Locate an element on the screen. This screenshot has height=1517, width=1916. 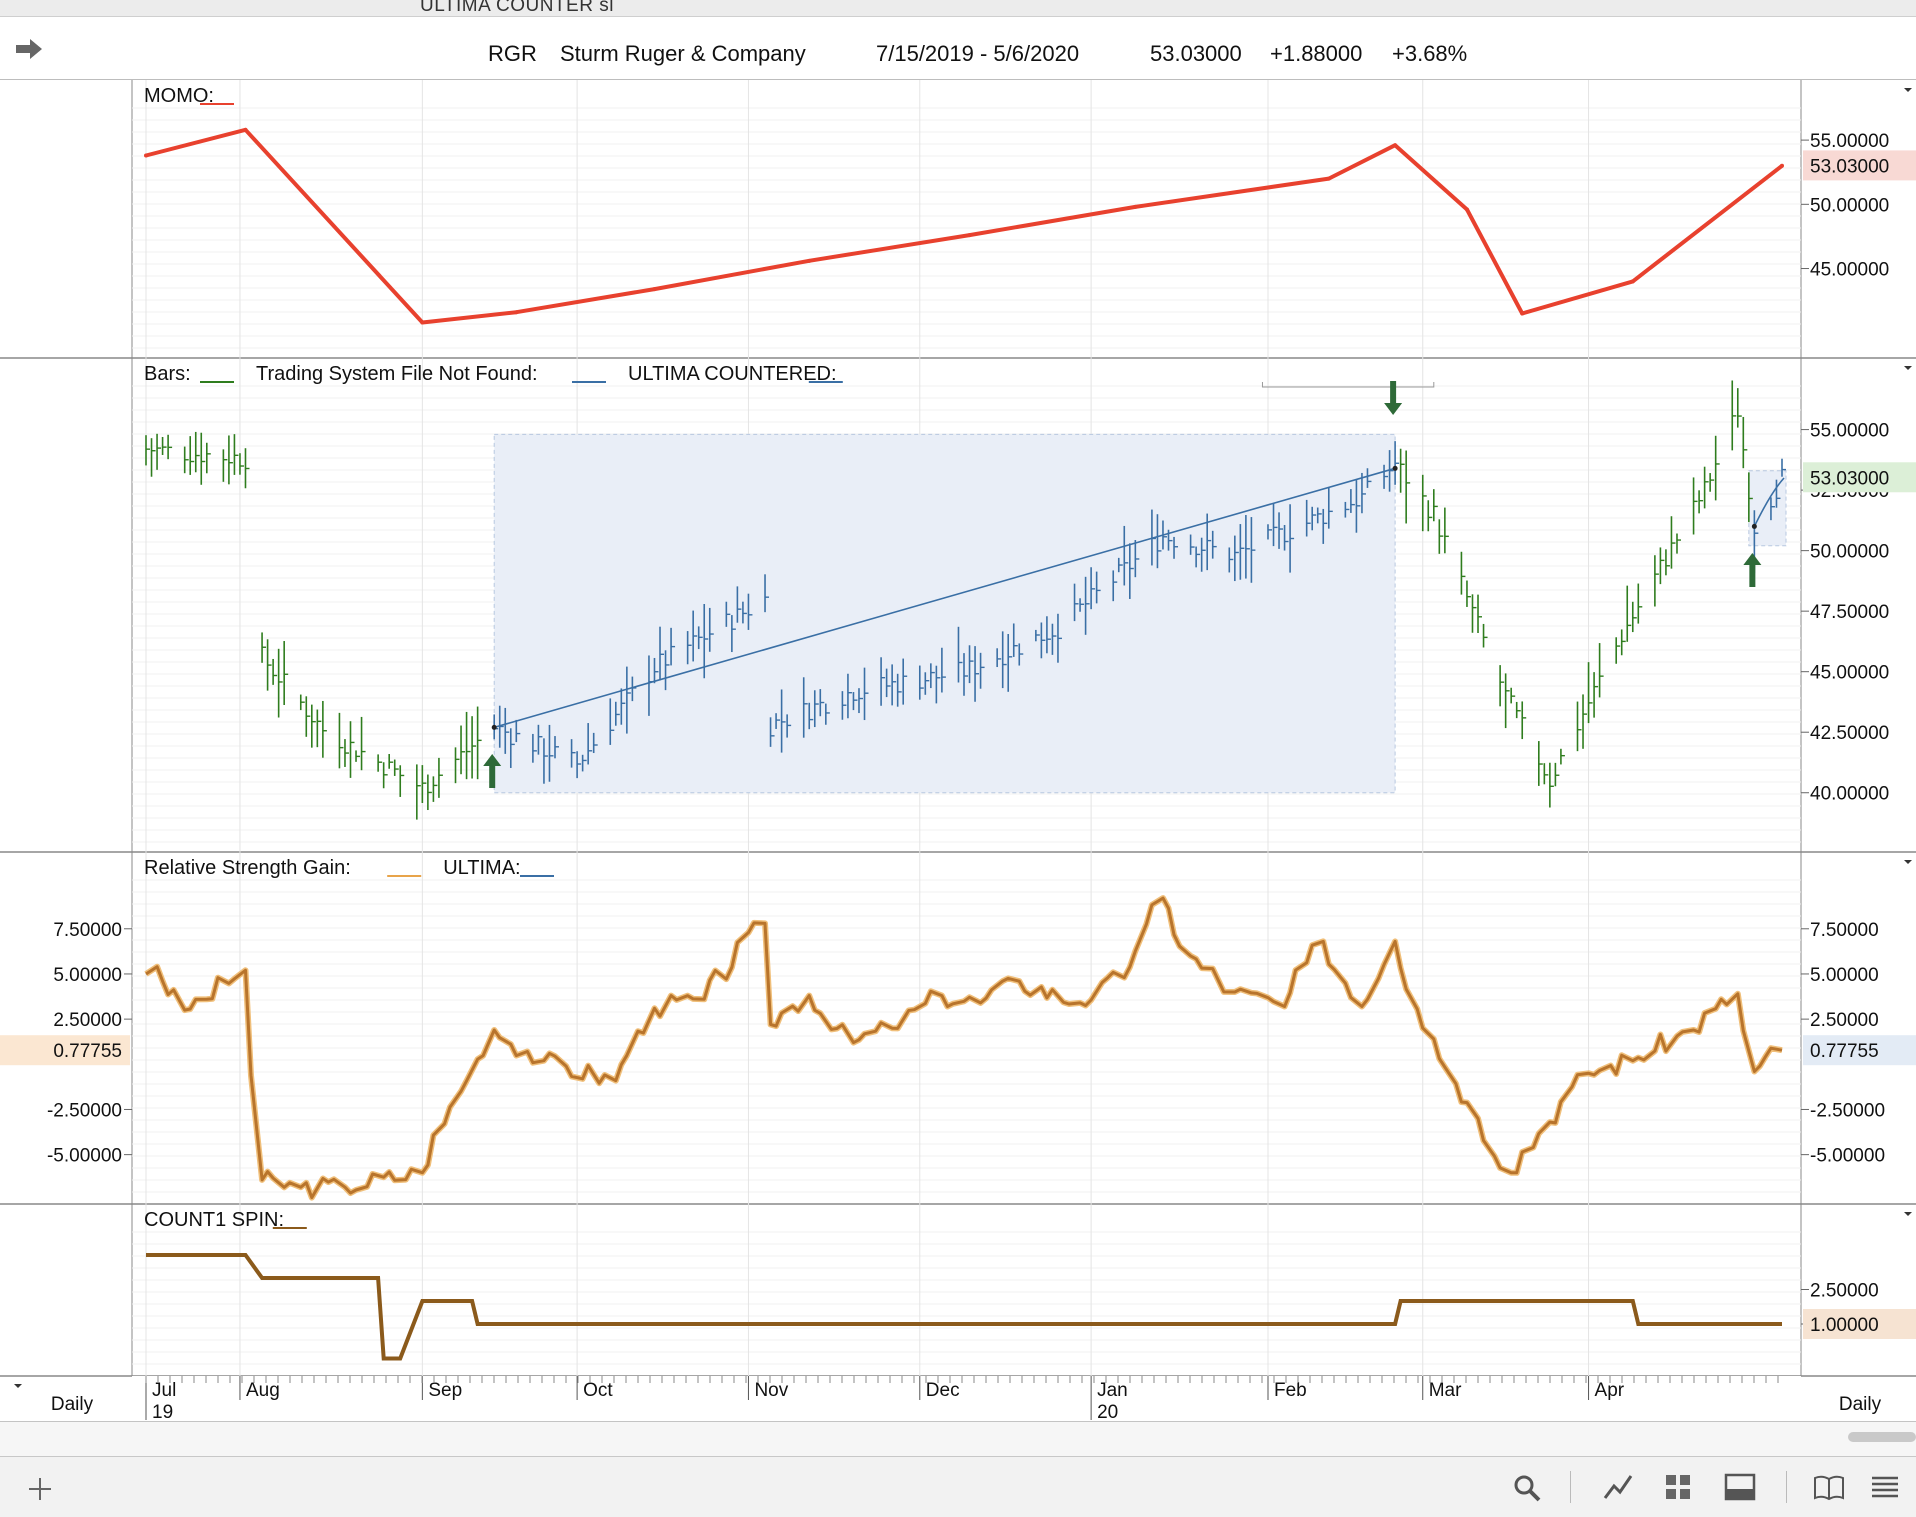
forward-arrow-icon is located at coordinates (29, 49).